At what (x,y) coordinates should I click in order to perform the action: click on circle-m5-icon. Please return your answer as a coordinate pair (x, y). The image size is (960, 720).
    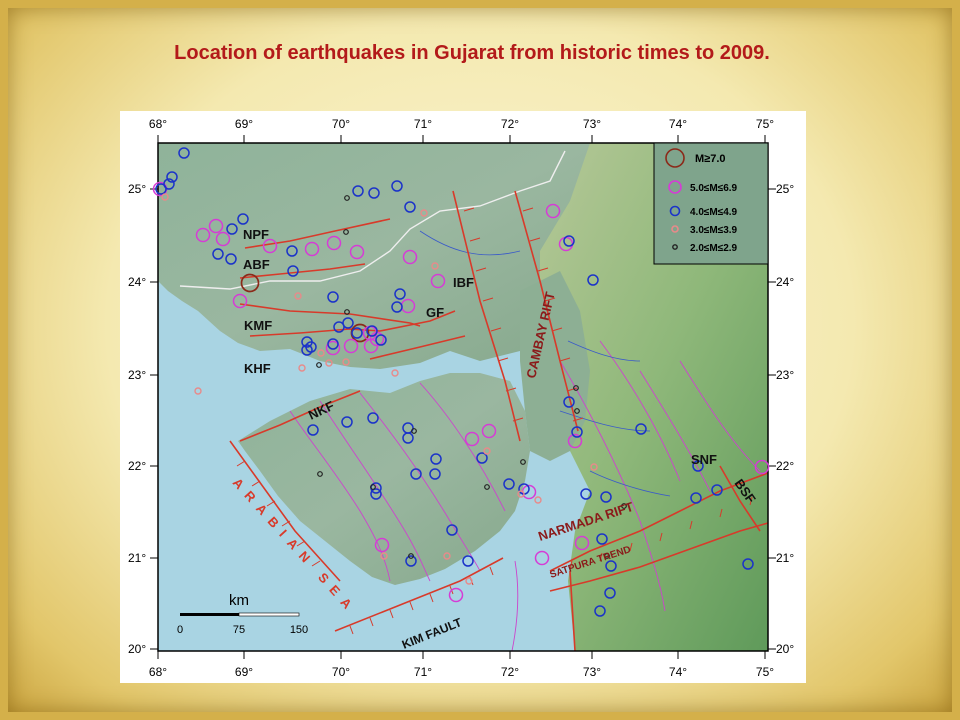
    Looking at the image, I should click on (675, 187).